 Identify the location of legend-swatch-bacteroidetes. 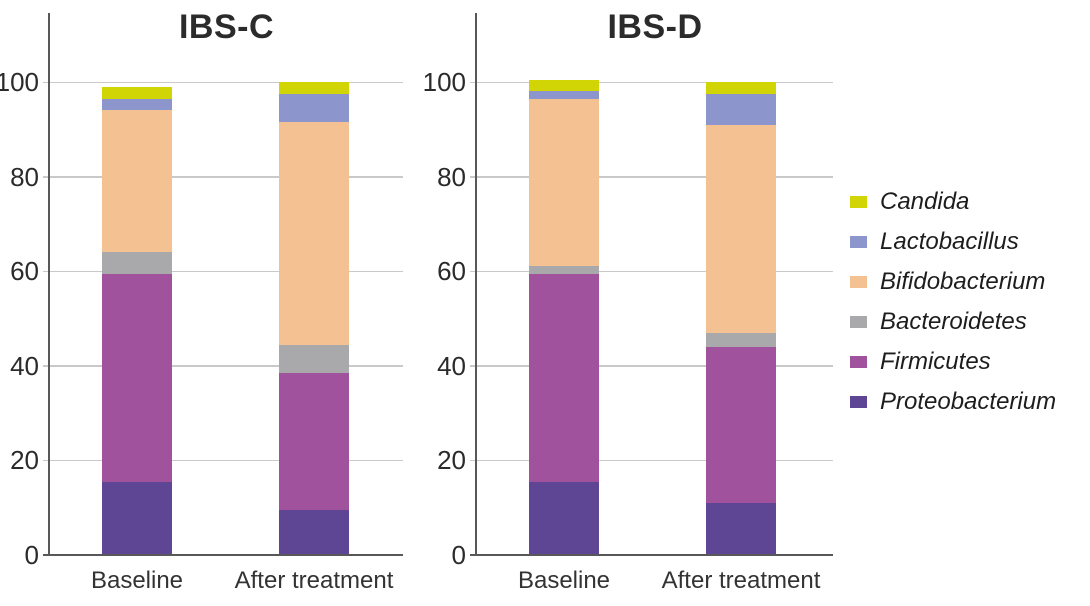
(858, 322).